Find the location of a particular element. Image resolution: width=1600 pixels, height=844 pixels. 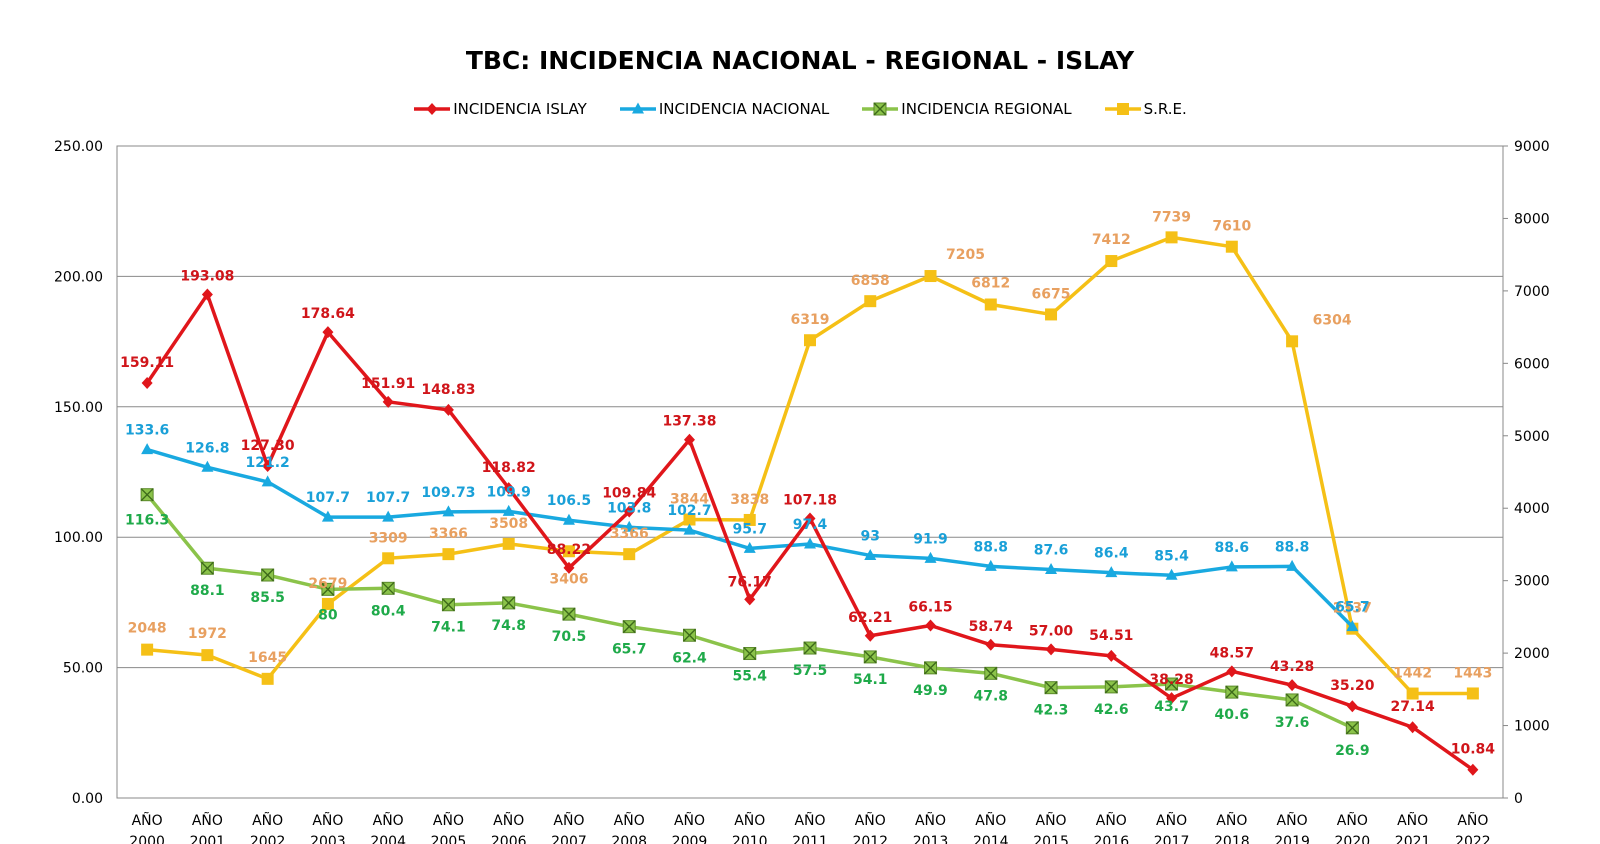

data-label: 26.9 is located at coordinates (1352, 751).